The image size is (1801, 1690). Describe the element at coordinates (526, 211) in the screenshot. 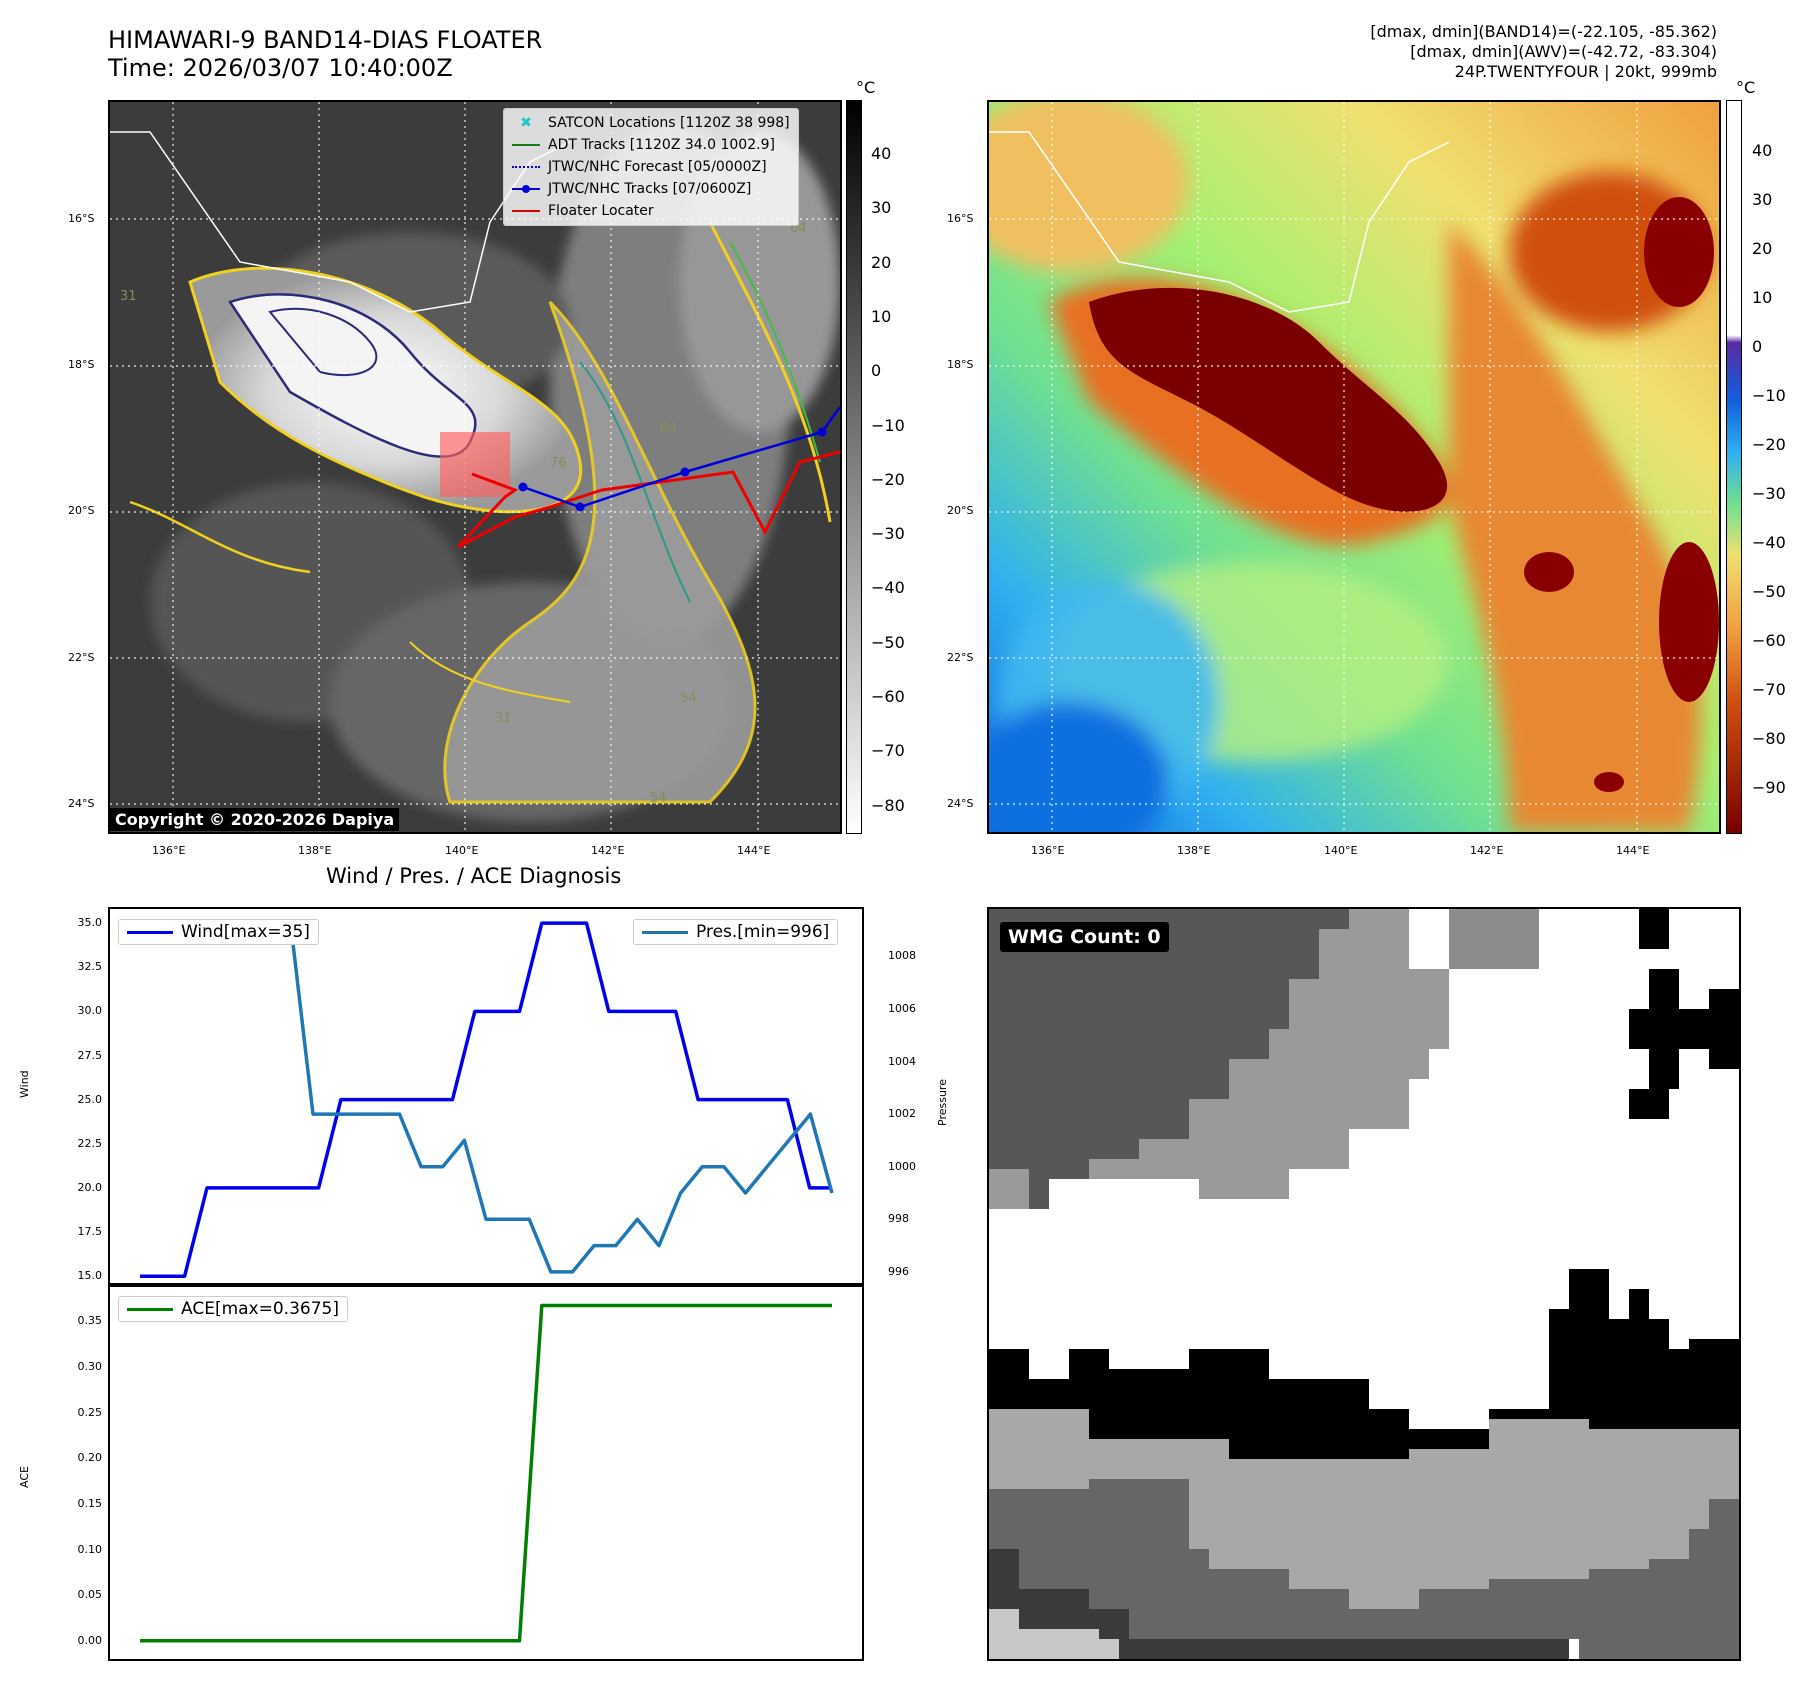

I see `floater-line-icon` at that location.